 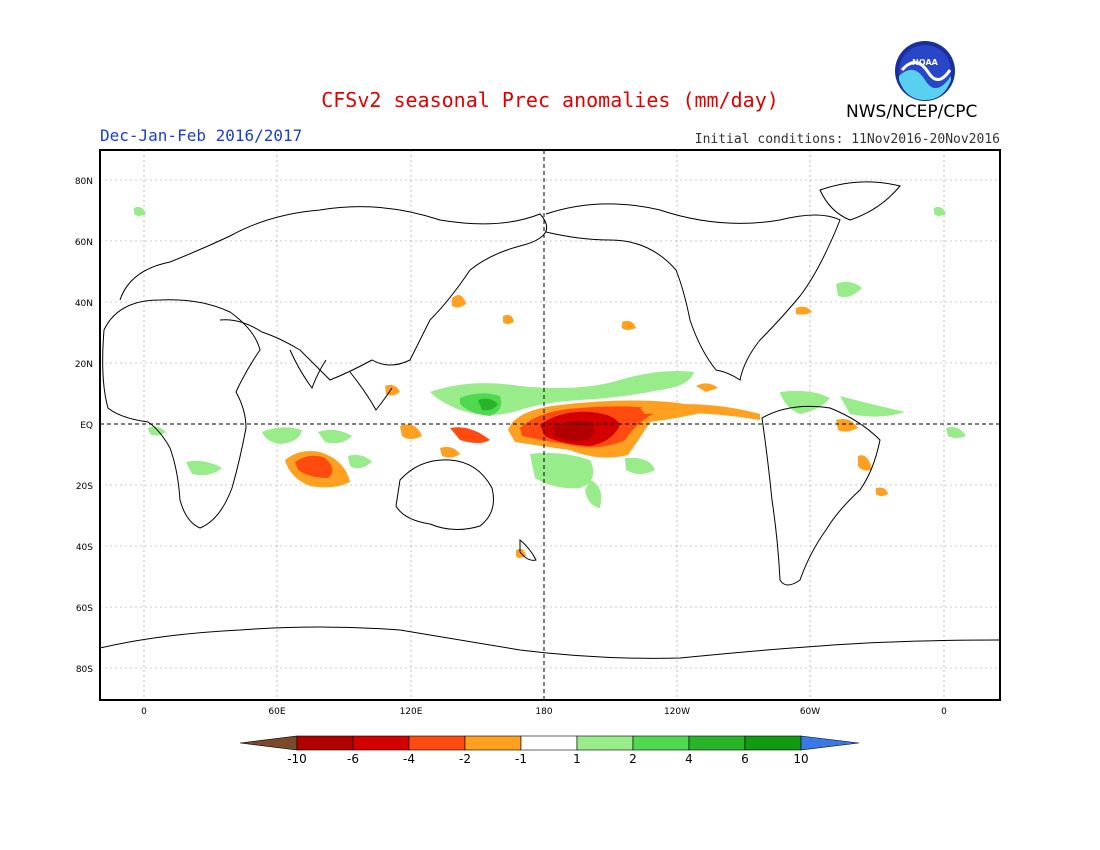 I want to click on lon-label: 120E, so click(x=411, y=712).